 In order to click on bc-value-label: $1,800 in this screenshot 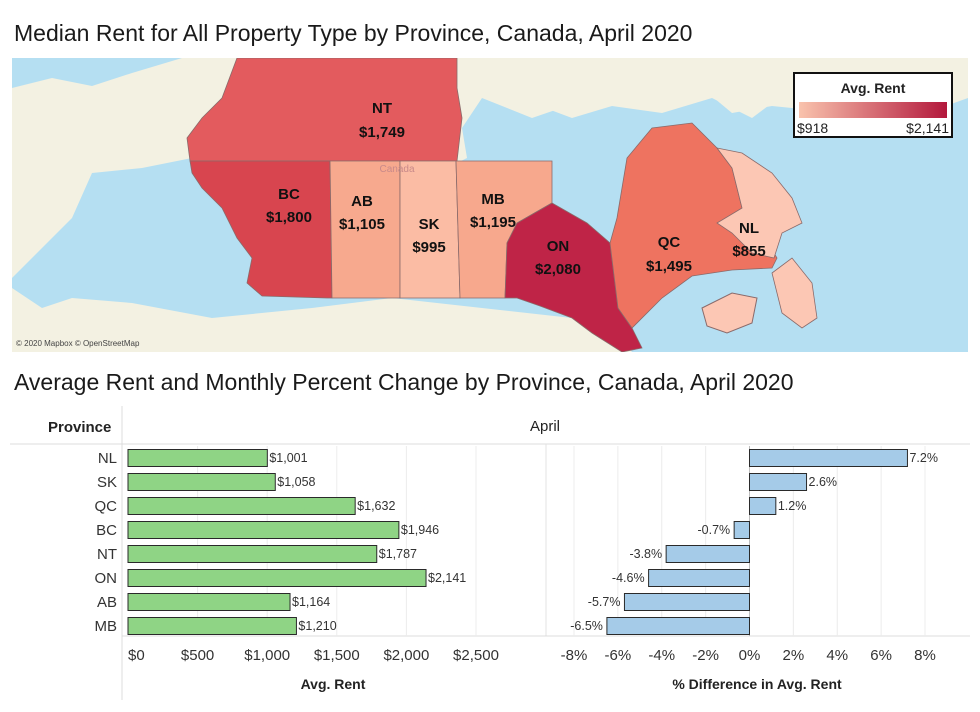, I will do `click(289, 217)`.